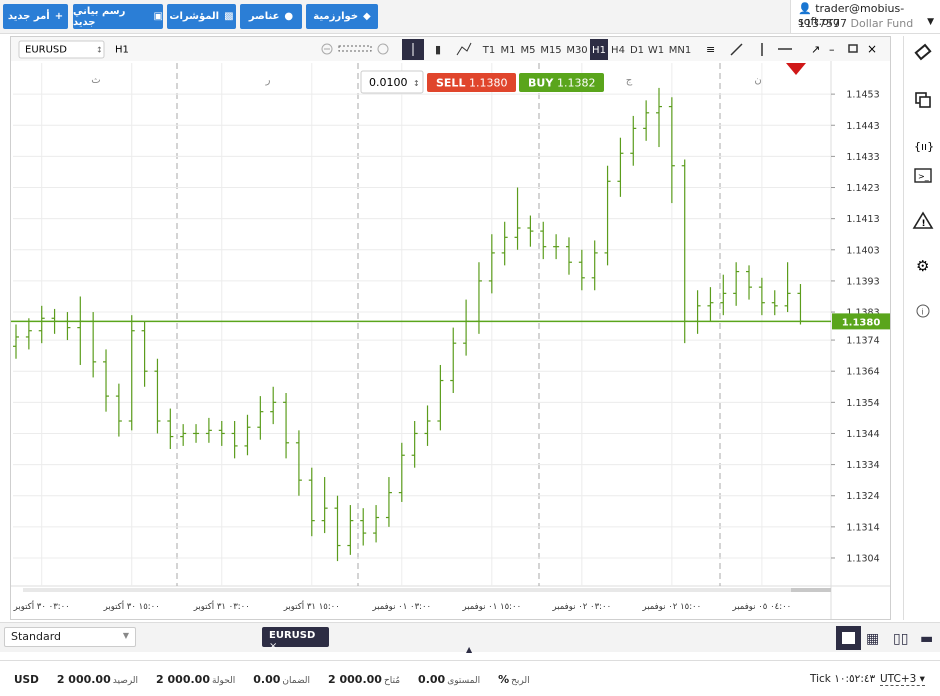 The height and width of the screenshot is (696, 940). Describe the element at coordinates (862, 558) in the screenshot. I see `y-tick-label: 1.1304` at that location.